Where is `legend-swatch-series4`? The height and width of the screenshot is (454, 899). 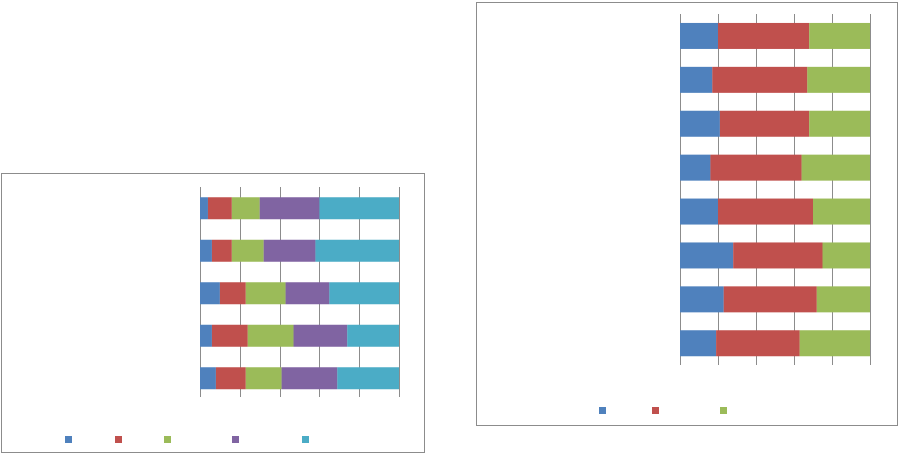
legend-swatch-series4 is located at coordinates (235, 439).